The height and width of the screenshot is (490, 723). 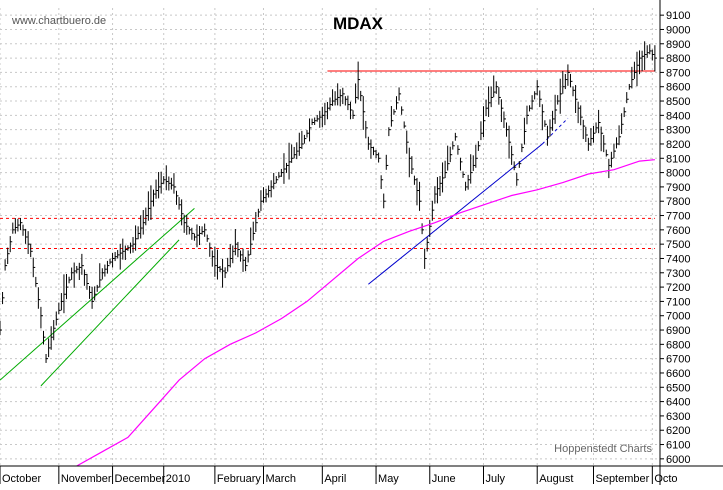 What do you see at coordinates (678, 88) in the screenshot?
I see `y-tick-label: 8600` at bounding box center [678, 88].